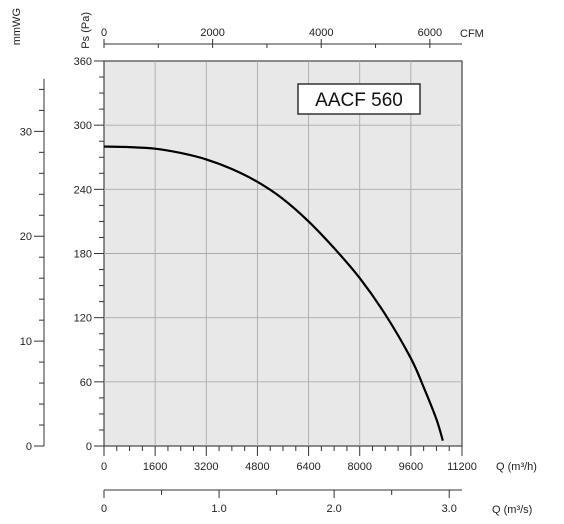 Image resolution: width=564 pixels, height=524 pixels. Describe the element at coordinates (104, 33) in the screenshot. I see `top-tick-label: 0` at that location.